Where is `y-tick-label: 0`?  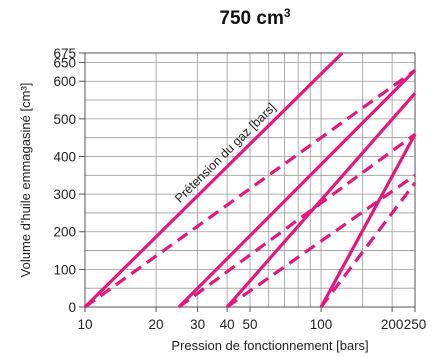
y-tick-label: 0 is located at coordinates (72, 307).